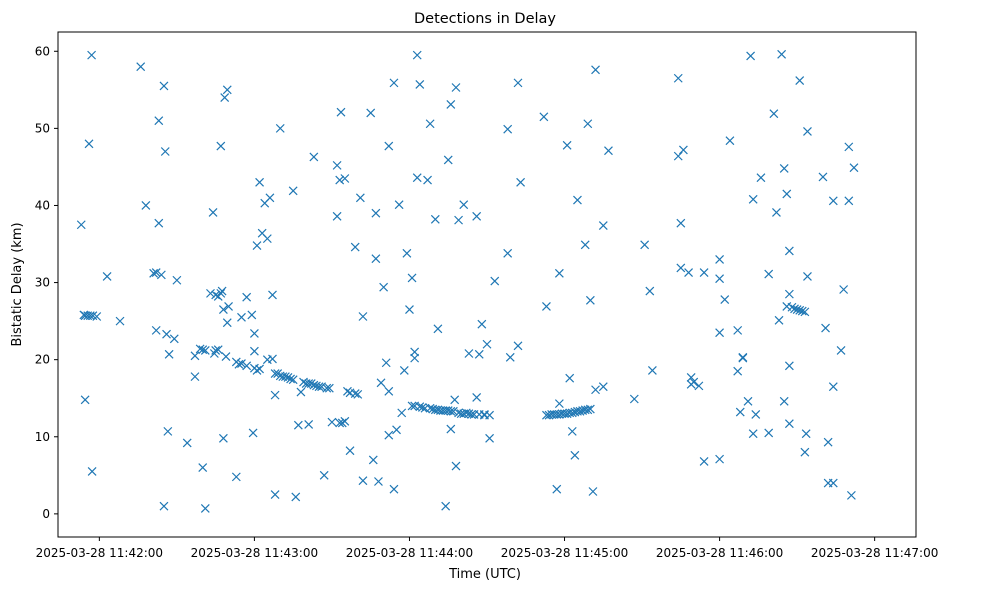  What do you see at coordinates (564, 553) in the screenshot?
I see `x-tick-label: 2025-03-28 11:45:00` at bounding box center [564, 553].